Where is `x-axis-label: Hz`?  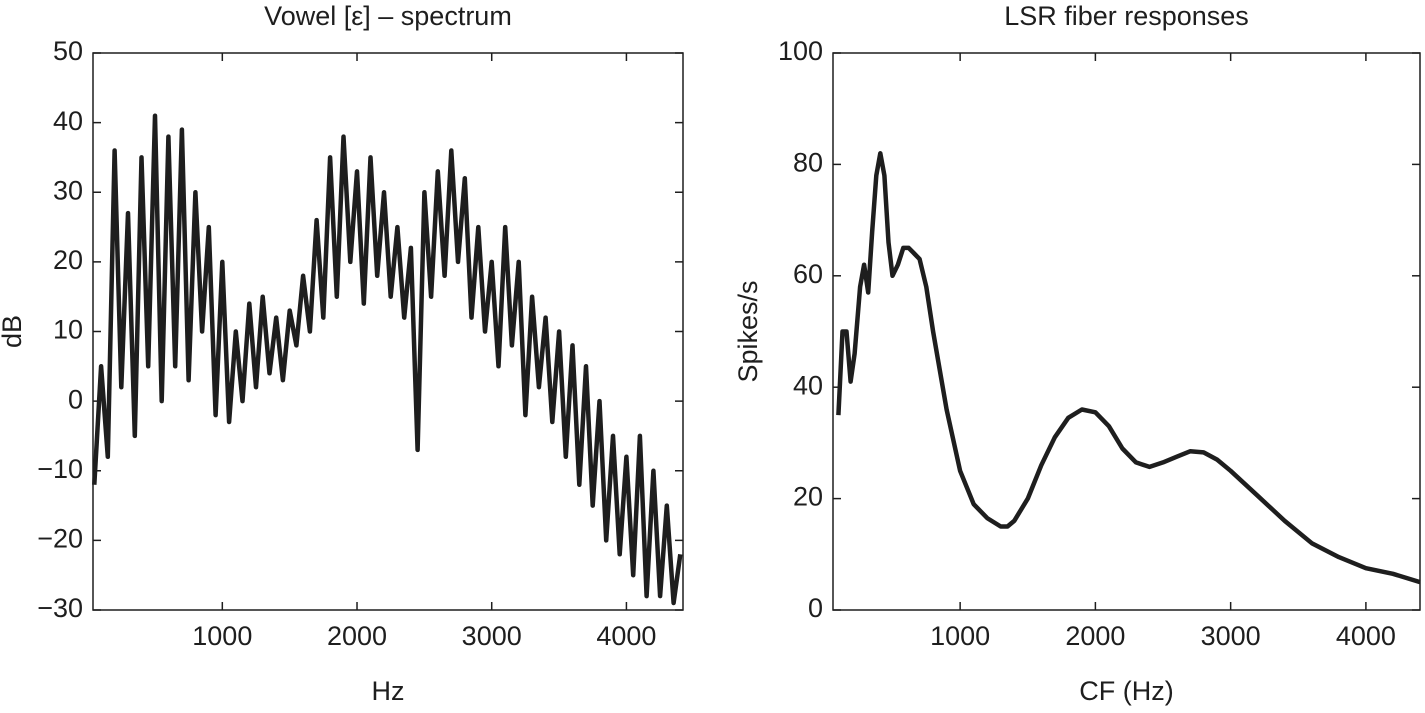 x-axis-label: Hz is located at coordinates (388, 691).